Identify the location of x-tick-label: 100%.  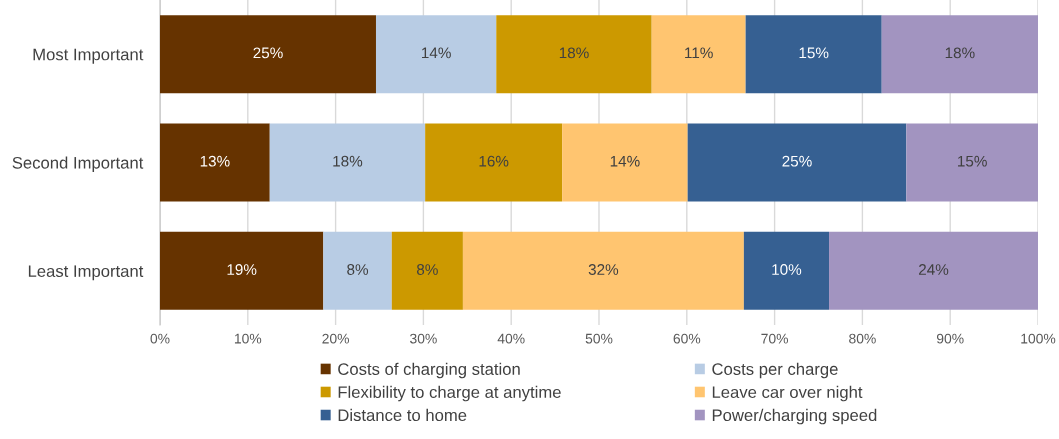
(1038, 338).